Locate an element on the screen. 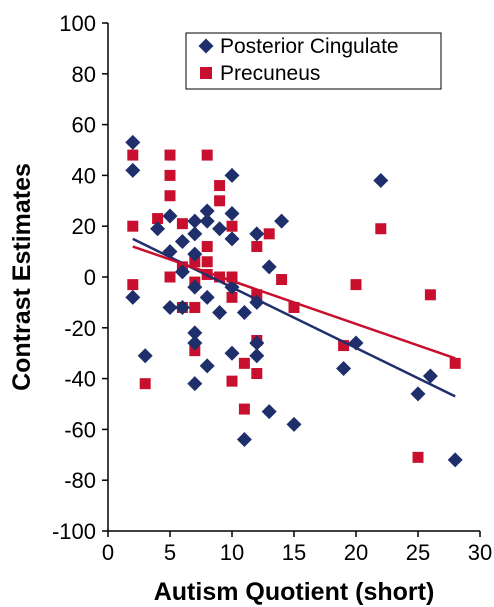 This screenshot has width=494, height=607. x-ticks: 0 5 10 15 20 25 30 is located at coordinates (297, 548).